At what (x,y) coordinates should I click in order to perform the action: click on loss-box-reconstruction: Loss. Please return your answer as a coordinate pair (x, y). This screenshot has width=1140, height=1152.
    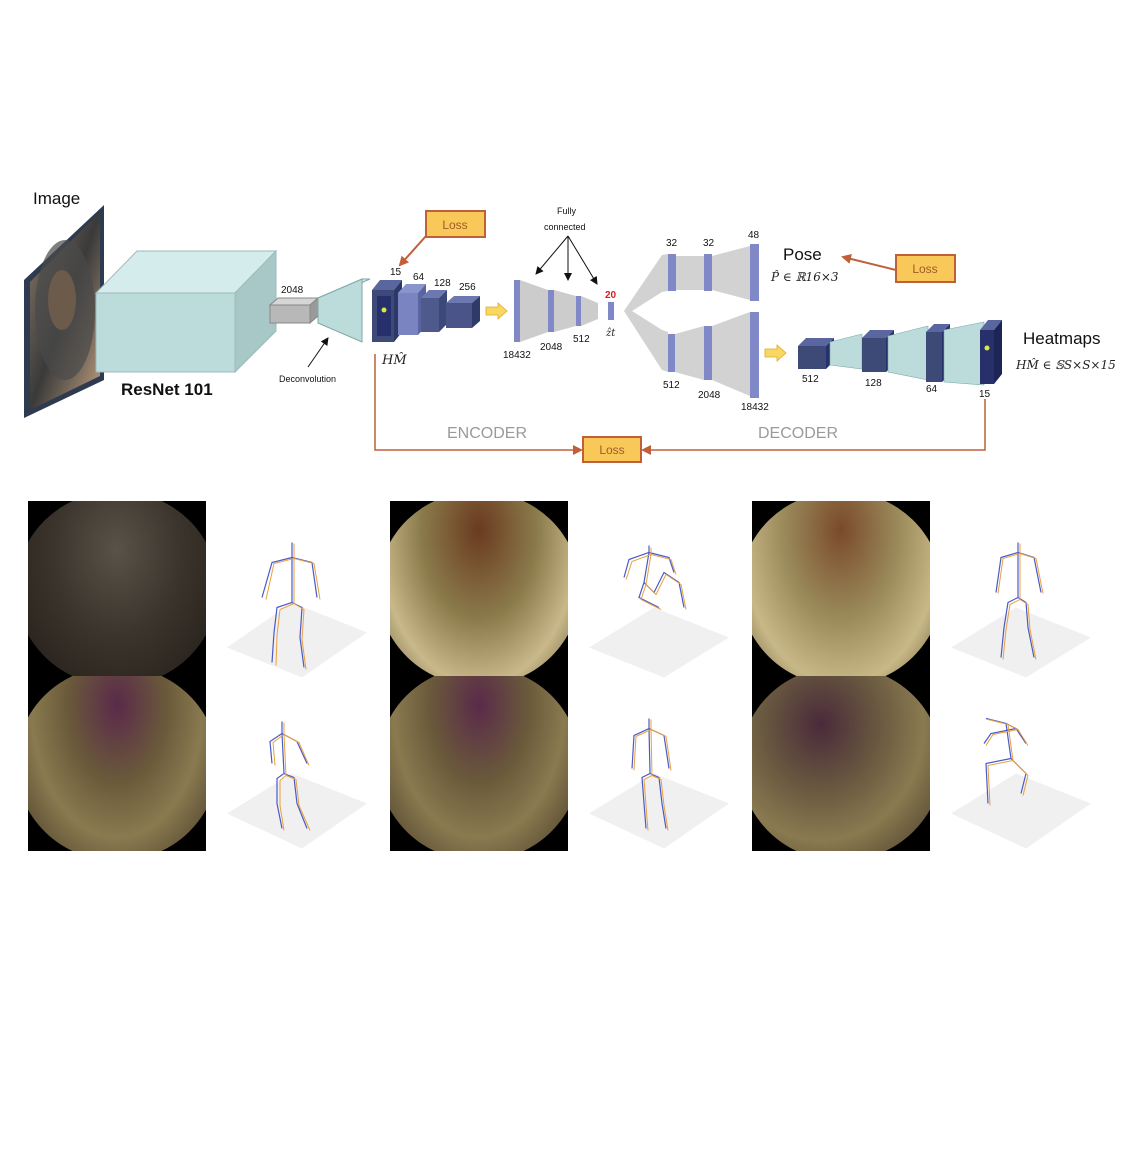
    Looking at the image, I should click on (612, 449).